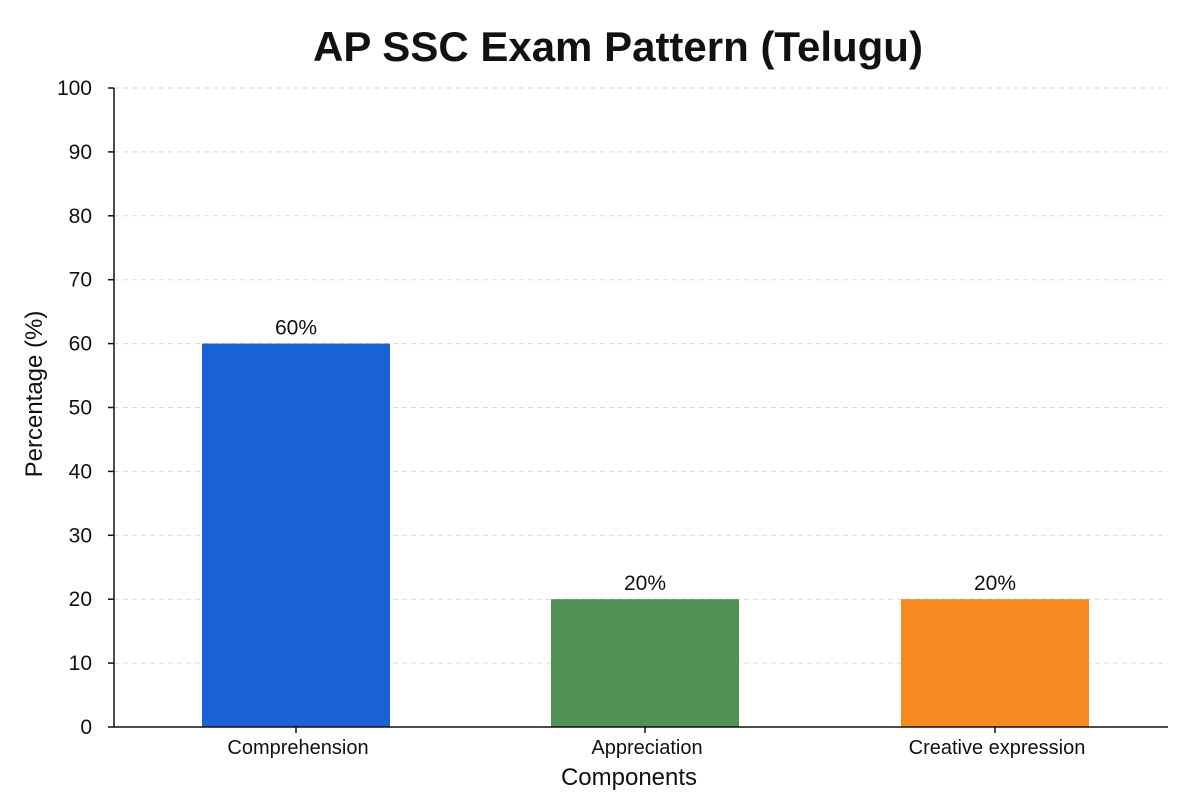  What do you see at coordinates (297, 748) in the screenshot?
I see `x-tick-label: Comprehension` at bounding box center [297, 748].